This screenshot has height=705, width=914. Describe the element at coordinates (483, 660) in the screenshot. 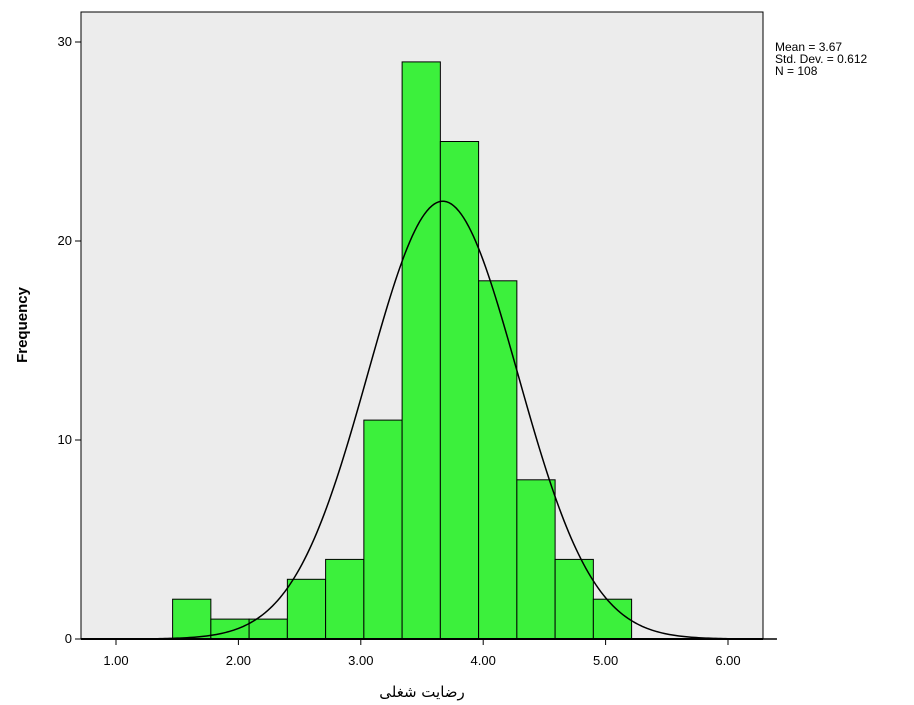

I see `x-tick-label-3: 4.00` at that location.